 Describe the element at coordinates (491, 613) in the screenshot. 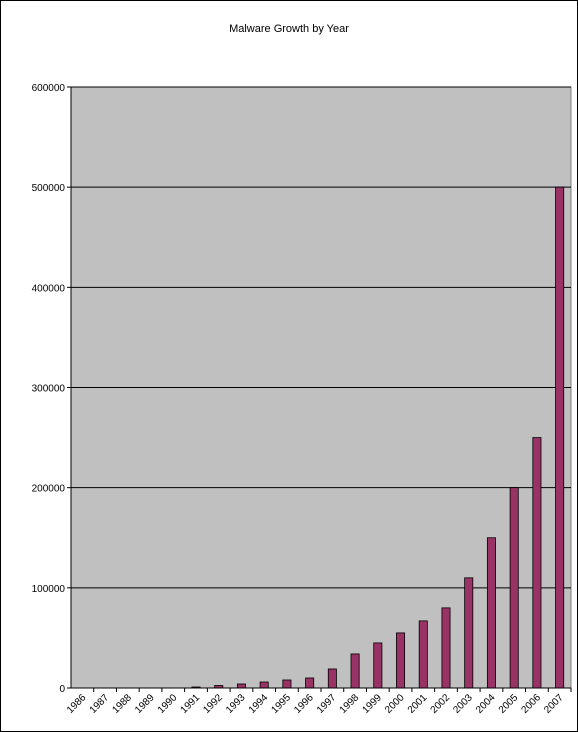

I see `bar-2004` at that location.